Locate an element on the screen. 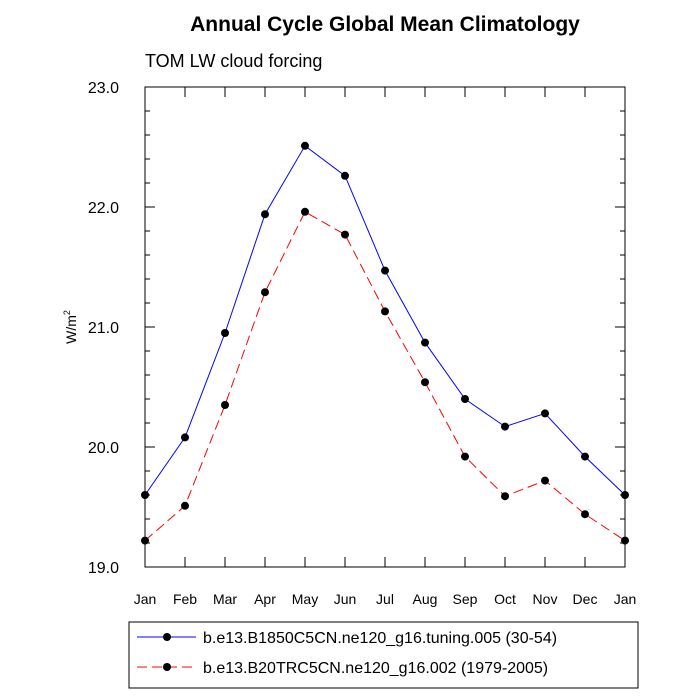 Image resolution: width=700 pixels, height=700 pixels. x-tick-label: Apr is located at coordinates (265, 599).